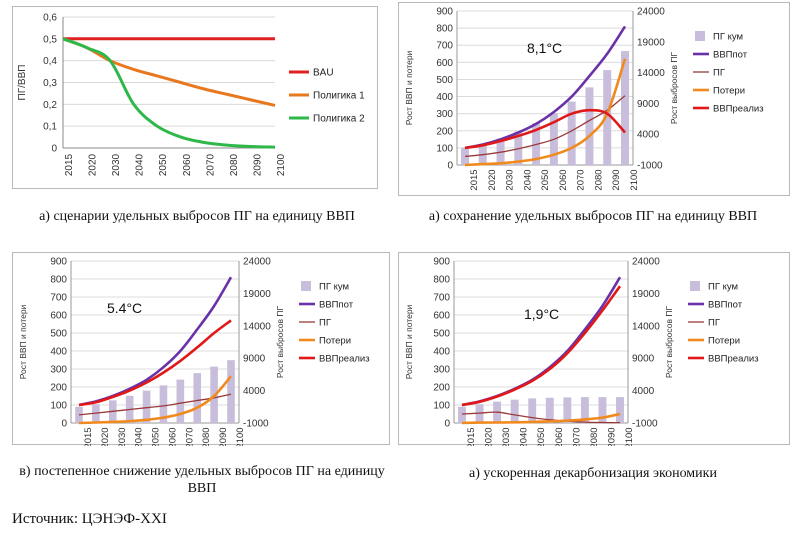 This screenshot has height=538, width=800. What do you see at coordinates (545, 129) in the screenshot?
I see `series-line-ввпреализ` at bounding box center [545, 129].